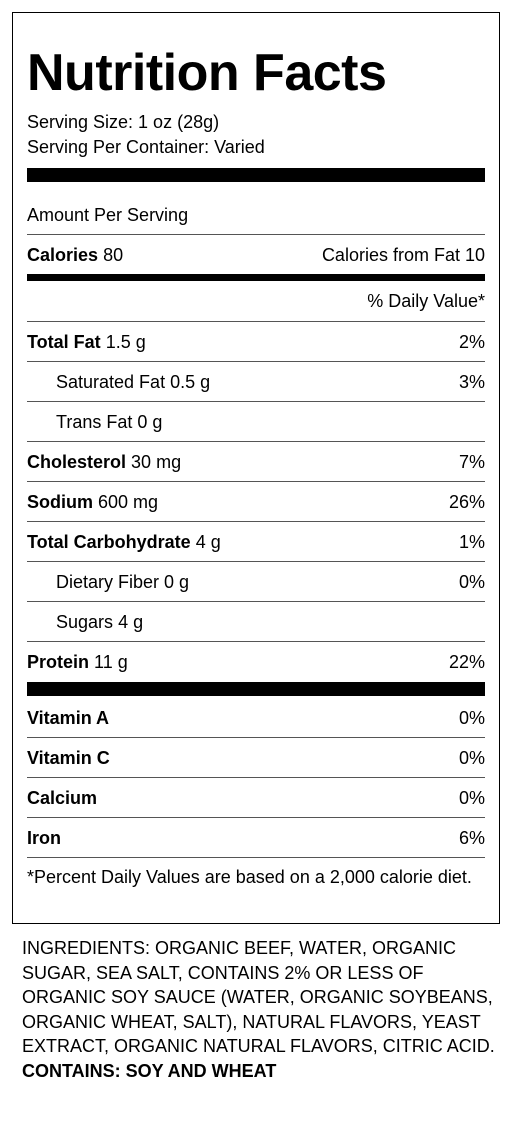 This screenshot has height=1129, width=524. Describe the element at coordinates (108, 581) in the screenshot. I see `nutrient-name: Dietary Fiber` at that location.